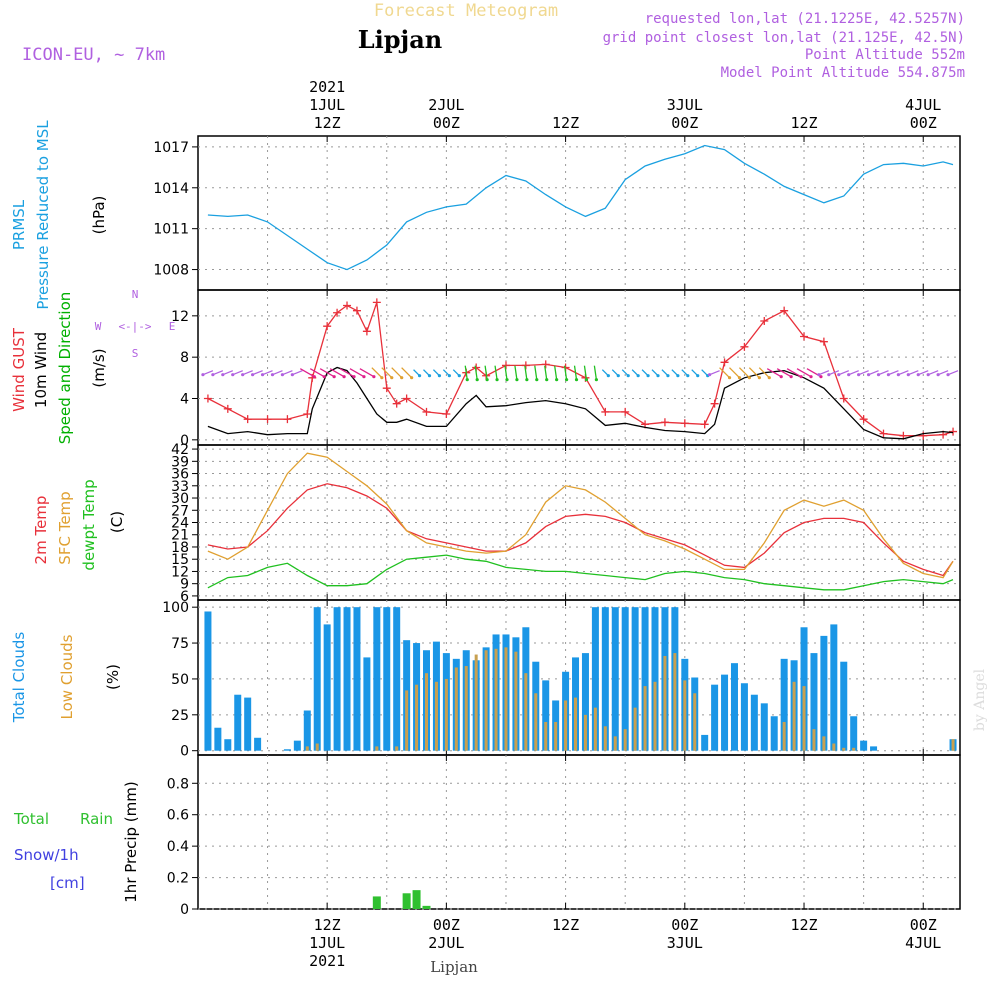 This screenshot has height=1000, width=1000. Describe the element at coordinates (980, 699) in the screenshot. I see `credit-watermark: by Angel` at that location.